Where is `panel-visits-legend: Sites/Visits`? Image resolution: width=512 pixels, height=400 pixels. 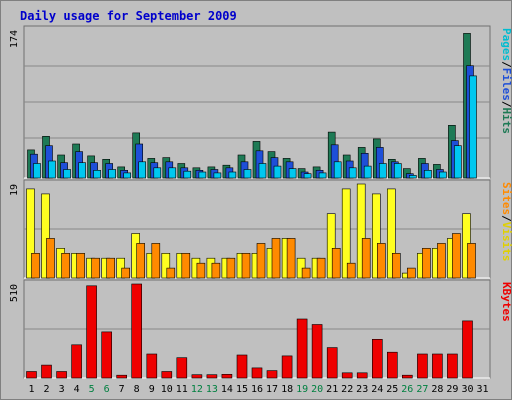
panel-visits-legend: Sites/Visits is located at coordinates (506, 222).